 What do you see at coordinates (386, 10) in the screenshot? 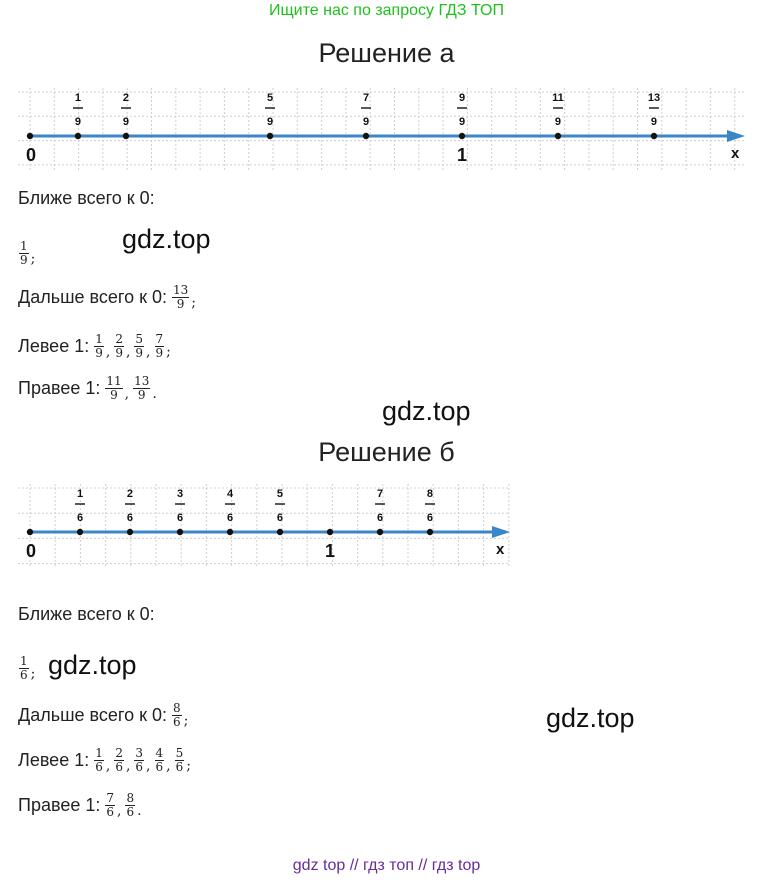
I see `top-banner: Ищите нас по запросу ГДЗ ТОП` at bounding box center [386, 10].